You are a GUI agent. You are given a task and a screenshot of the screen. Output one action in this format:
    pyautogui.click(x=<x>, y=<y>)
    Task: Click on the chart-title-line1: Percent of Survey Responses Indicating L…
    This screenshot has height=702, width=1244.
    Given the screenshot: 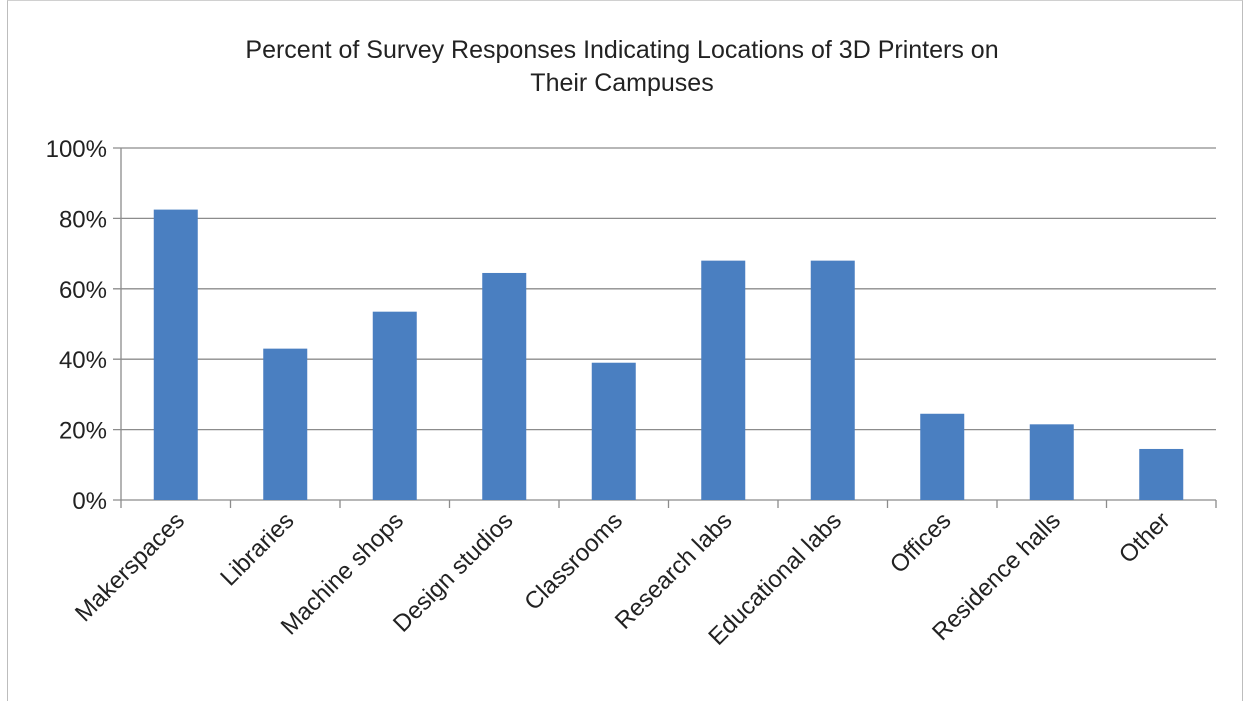 What is the action you would take?
    pyautogui.click(x=622, y=50)
    